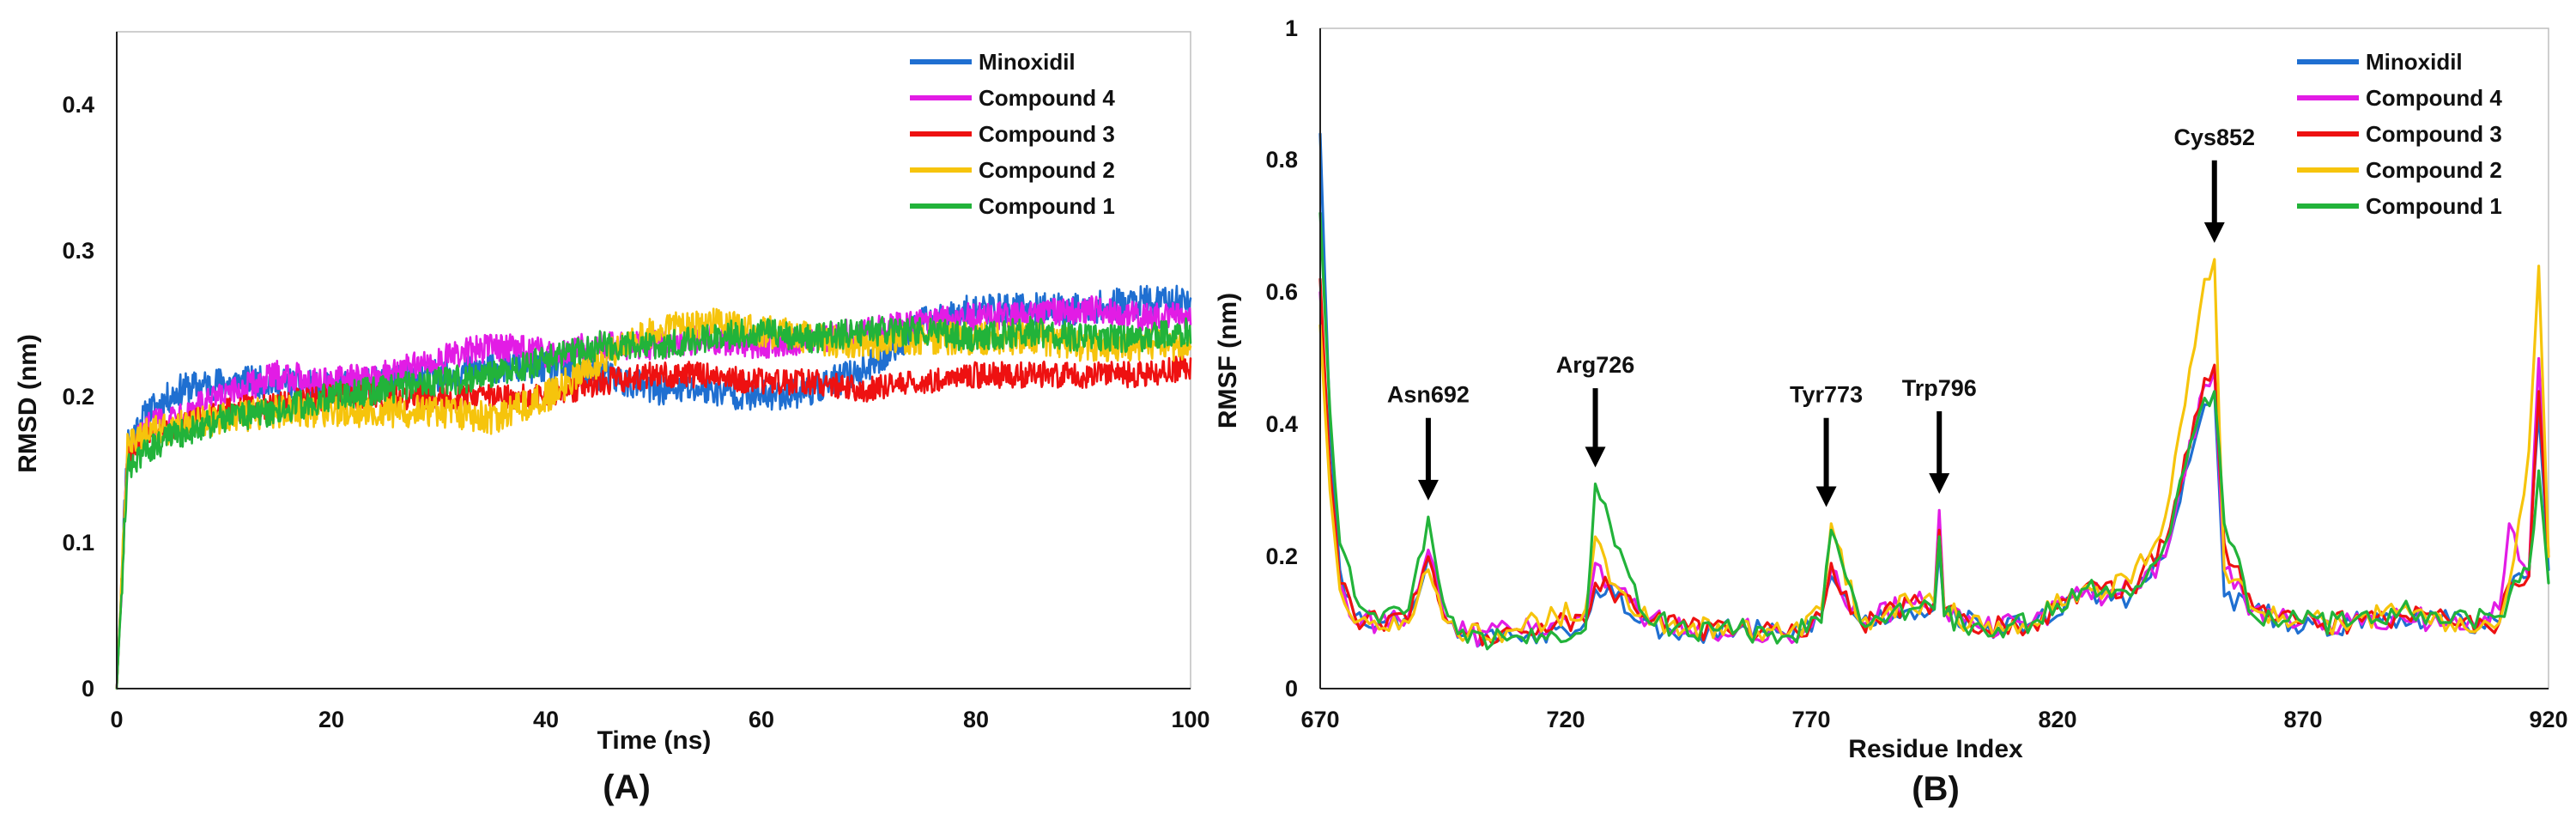  What do you see at coordinates (1565, 719) in the screenshot?
I see `panel-b-x-tick: 720` at bounding box center [1565, 719].